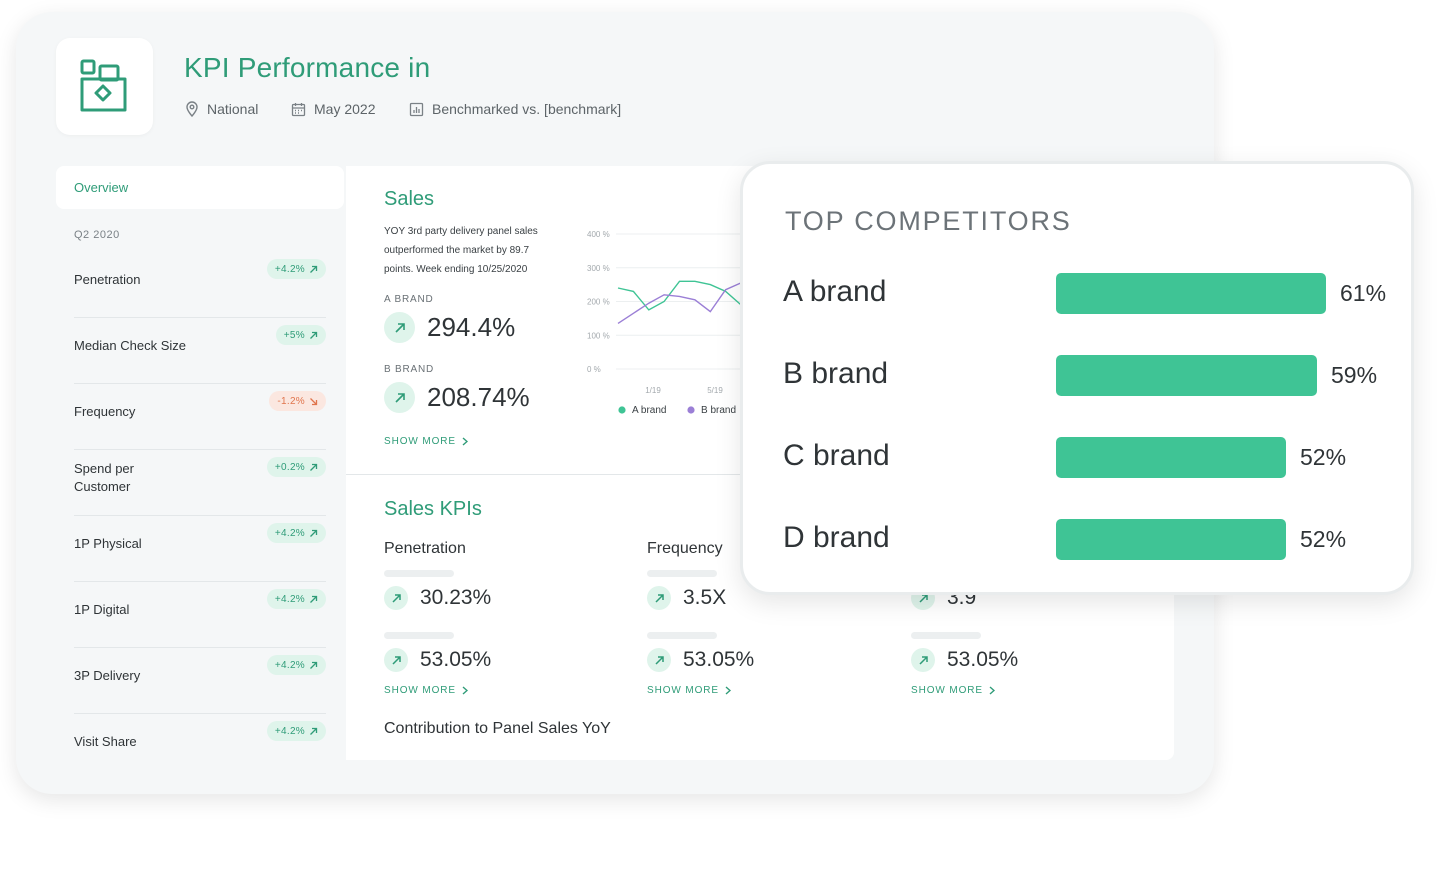 The image size is (1443, 888). I want to click on x-tick-label: 5/19, so click(715, 390).